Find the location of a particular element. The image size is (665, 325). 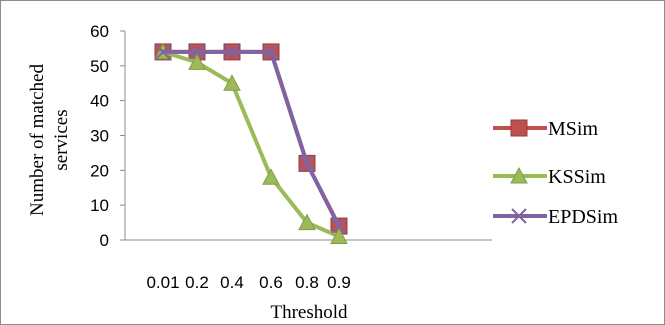

x-tick-label: 0.8 is located at coordinates (307, 282).